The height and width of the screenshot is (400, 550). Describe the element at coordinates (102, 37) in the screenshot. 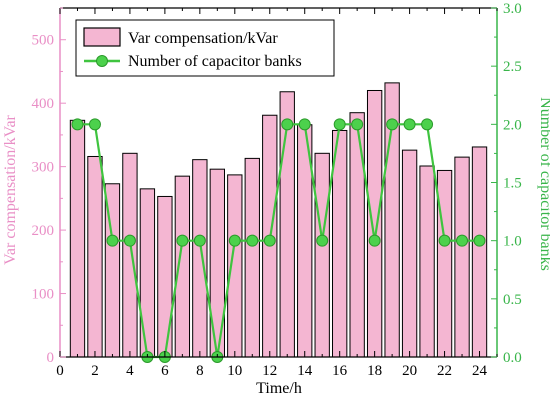

I see `legend-bar-swatch` at that location.